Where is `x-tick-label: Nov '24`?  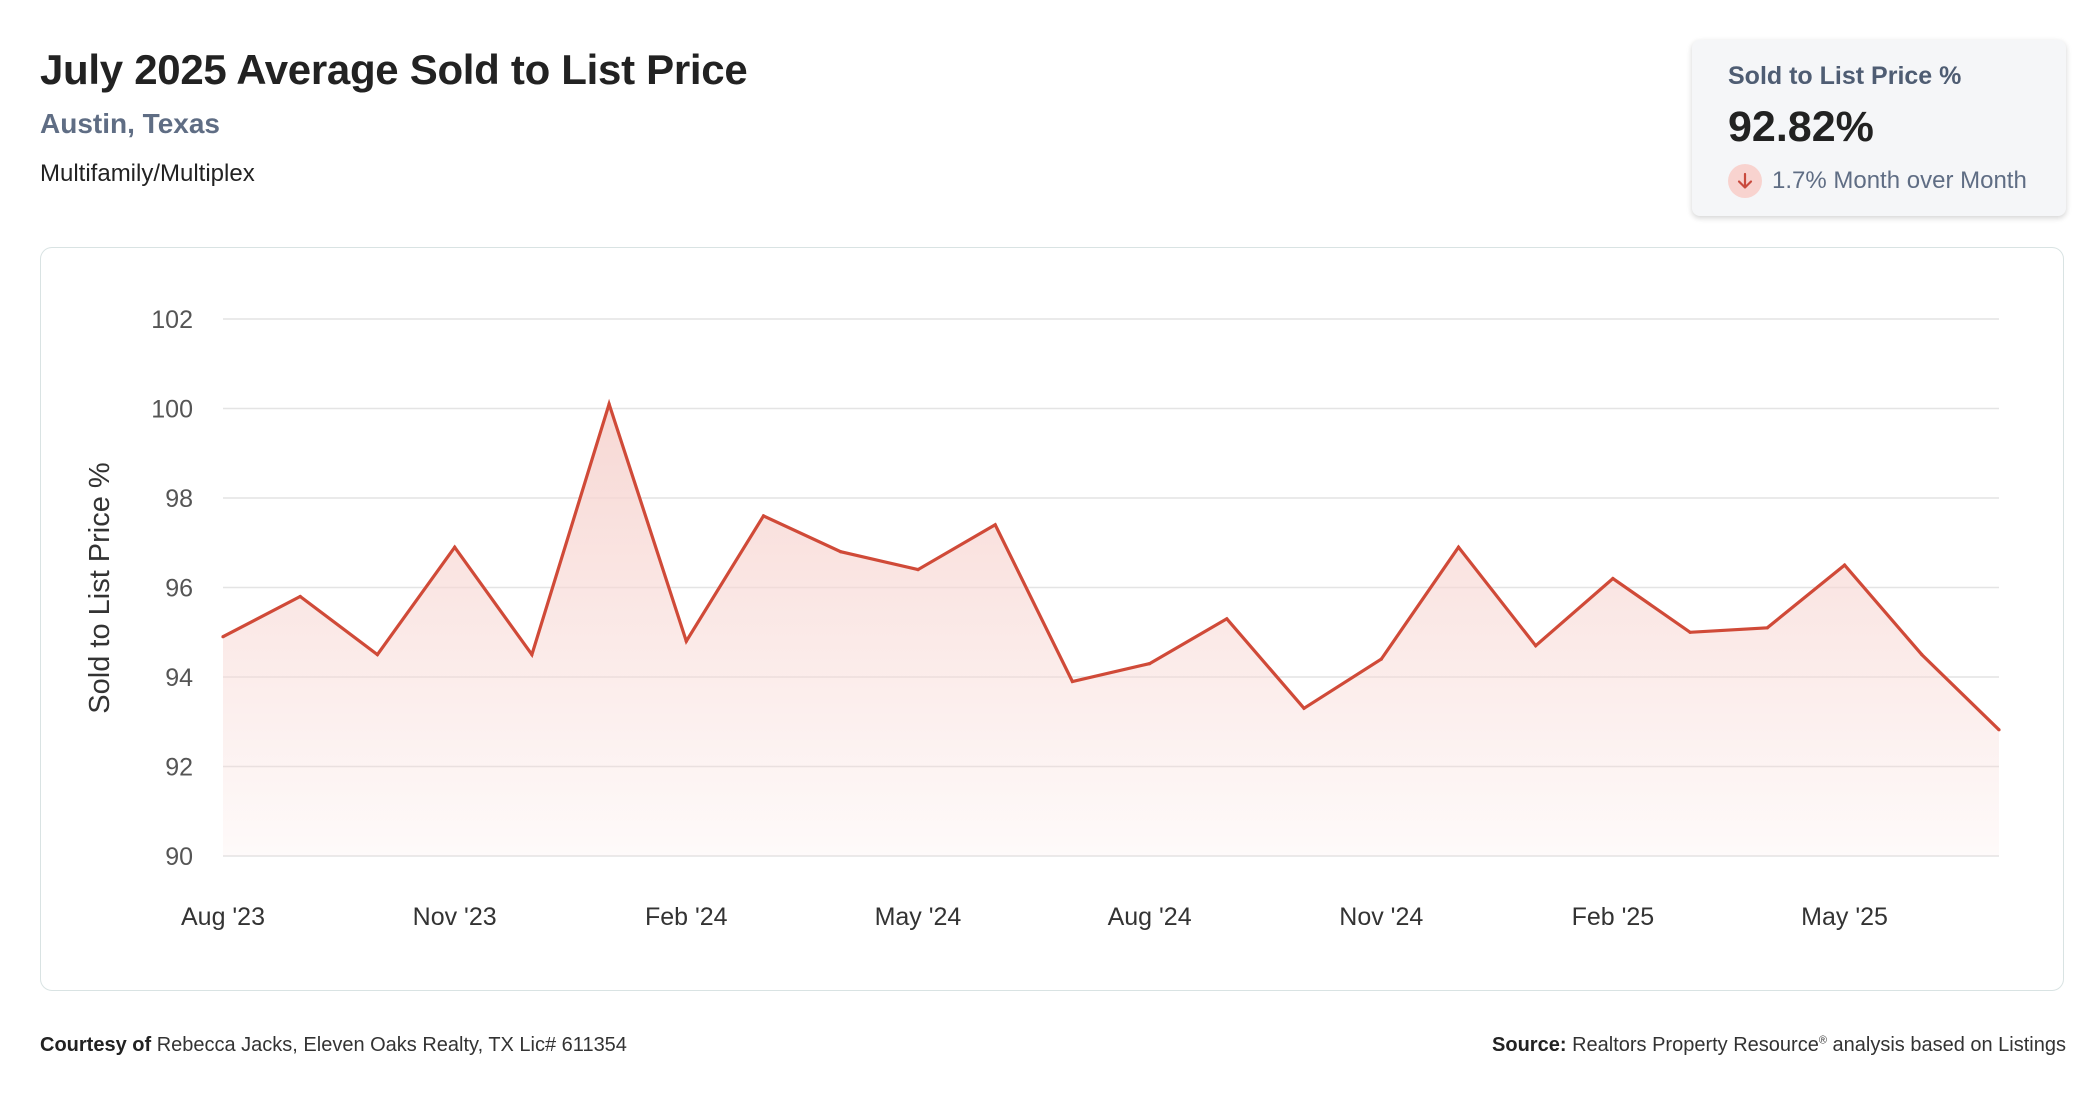 x-tick-label: Nov '24 is located at coordinates (1381, 917).